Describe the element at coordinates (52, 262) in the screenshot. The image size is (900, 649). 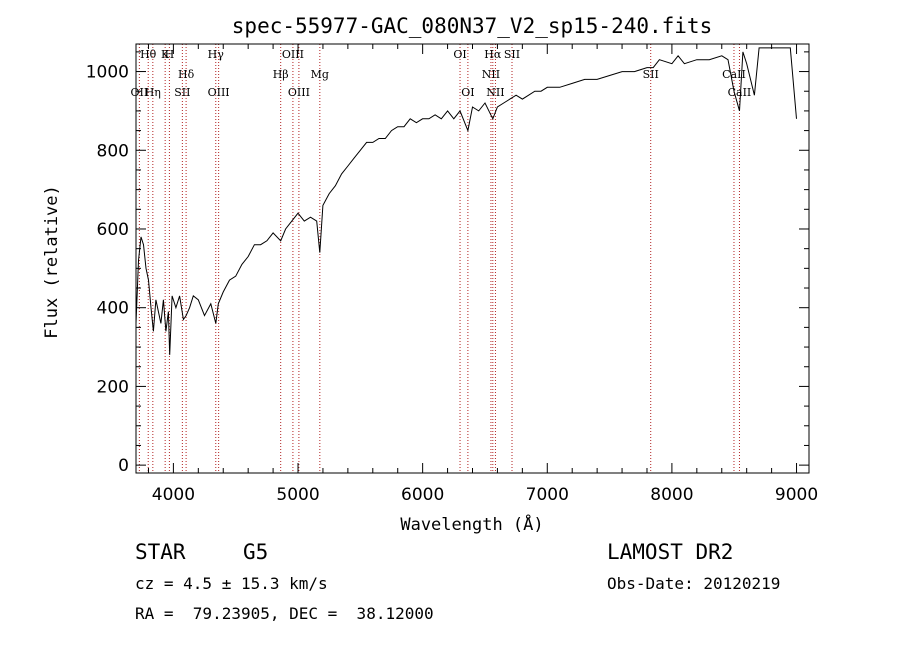
I see `y-axis-label: Flux (relative)` at that location.